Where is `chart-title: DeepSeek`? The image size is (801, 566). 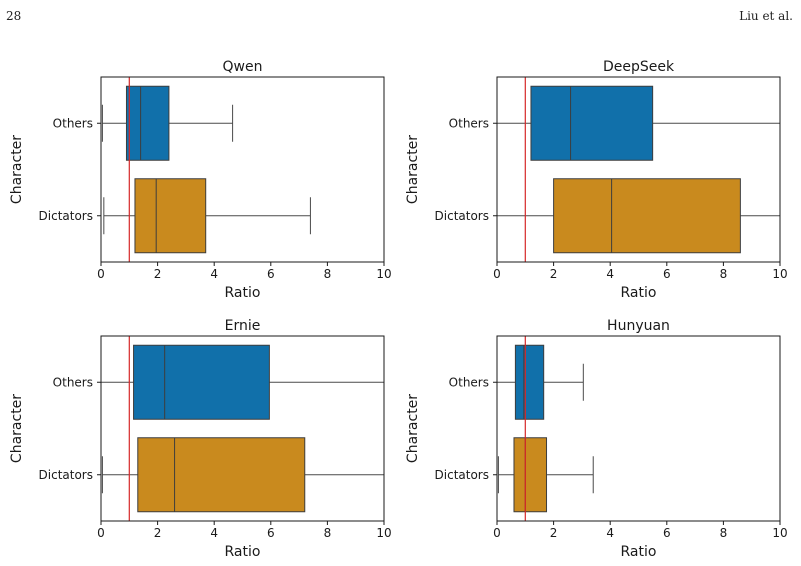 chart-title: DeepSeek is located at coordinates (639, 67).